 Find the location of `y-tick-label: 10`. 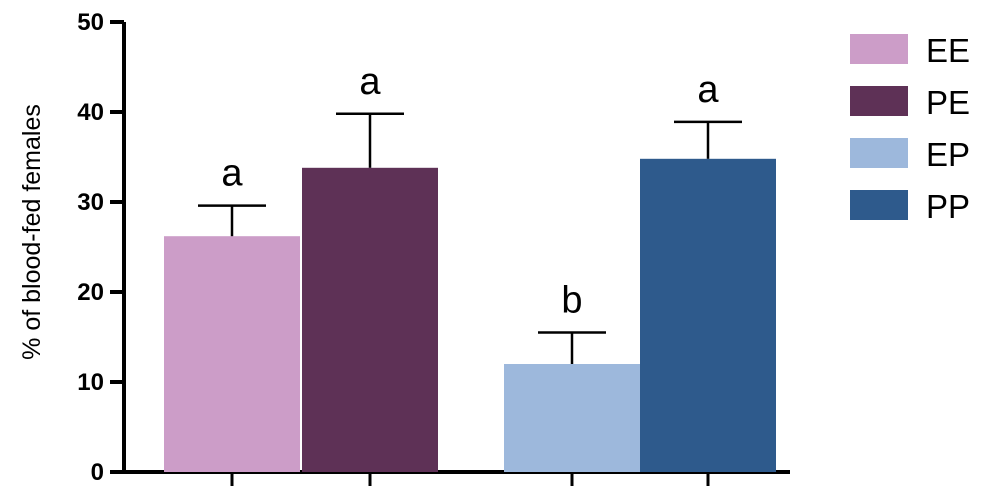

y-tick-label: 10 is located at coordinates (90, 382).